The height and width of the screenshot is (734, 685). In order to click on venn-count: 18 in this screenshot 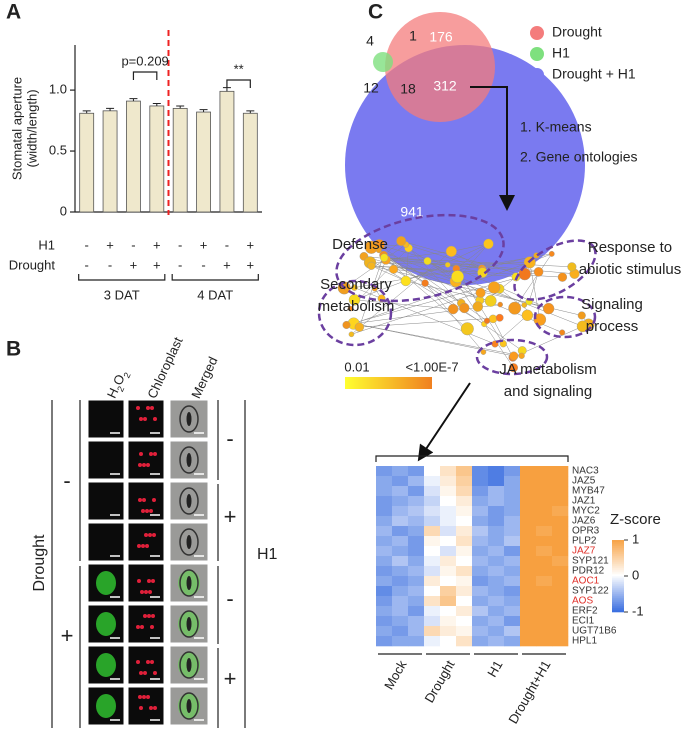, I will do `click(408, 89)`.